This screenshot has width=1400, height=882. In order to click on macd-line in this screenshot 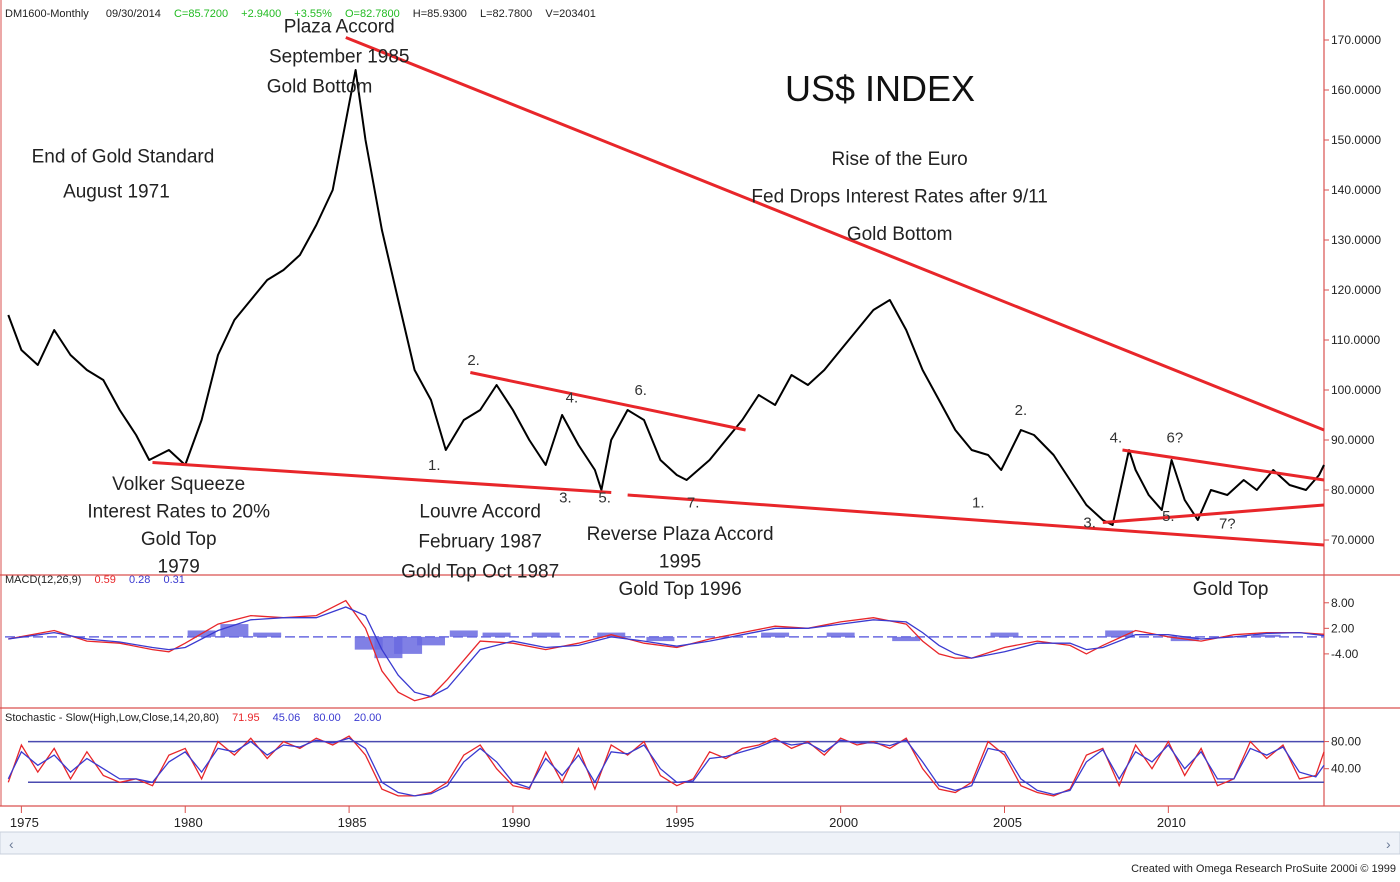, I will do `click(666, 650)`.